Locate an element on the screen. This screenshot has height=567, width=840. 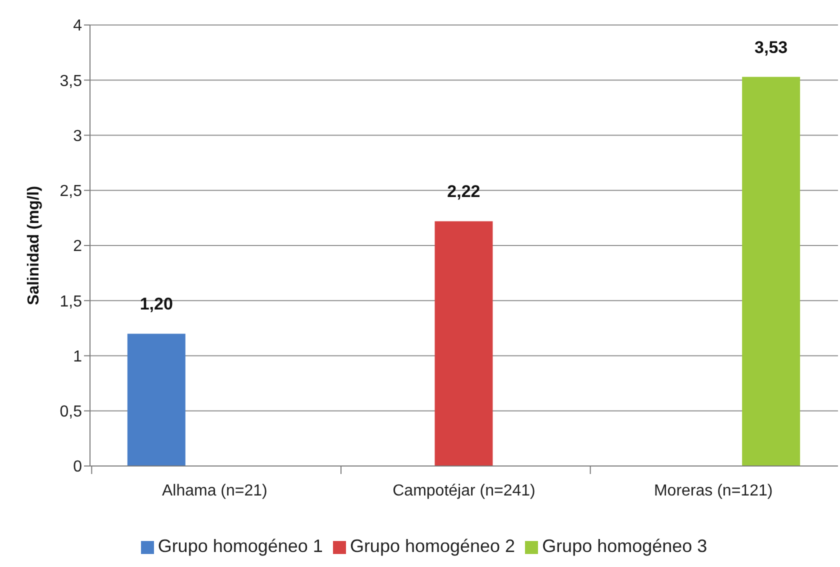
y-tick-label: 2 is located at coordinates (77, 247).